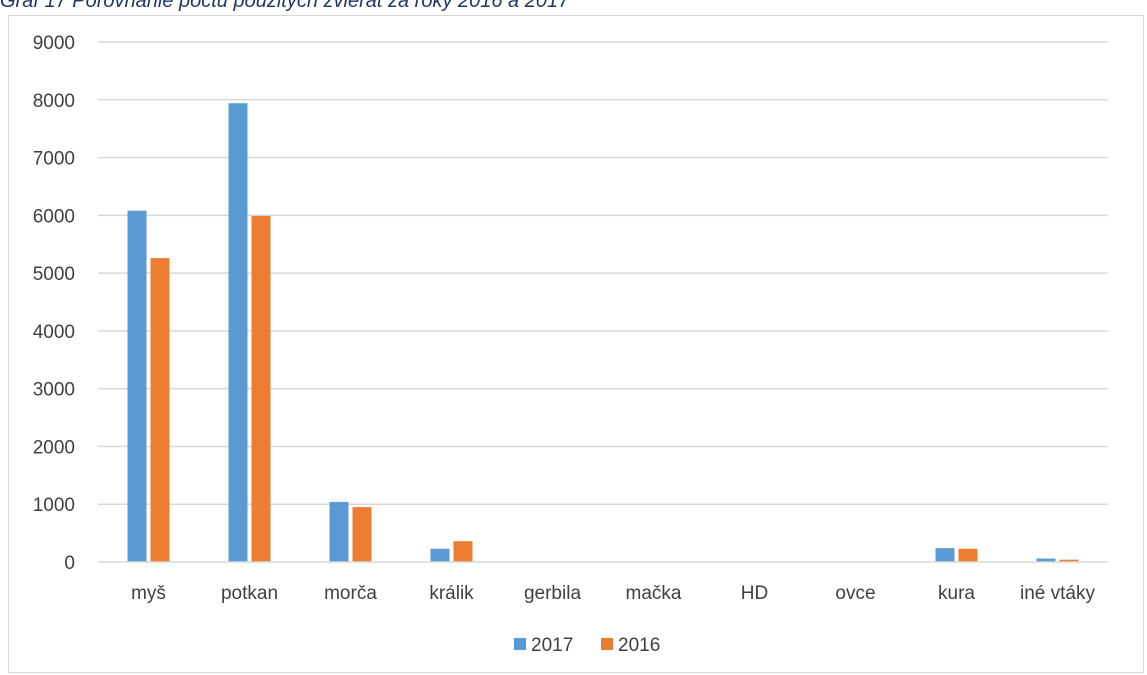  Describe the element at coordinates (54, 43) in the screenshot. I see `y-tick-label: 9000` at that location.